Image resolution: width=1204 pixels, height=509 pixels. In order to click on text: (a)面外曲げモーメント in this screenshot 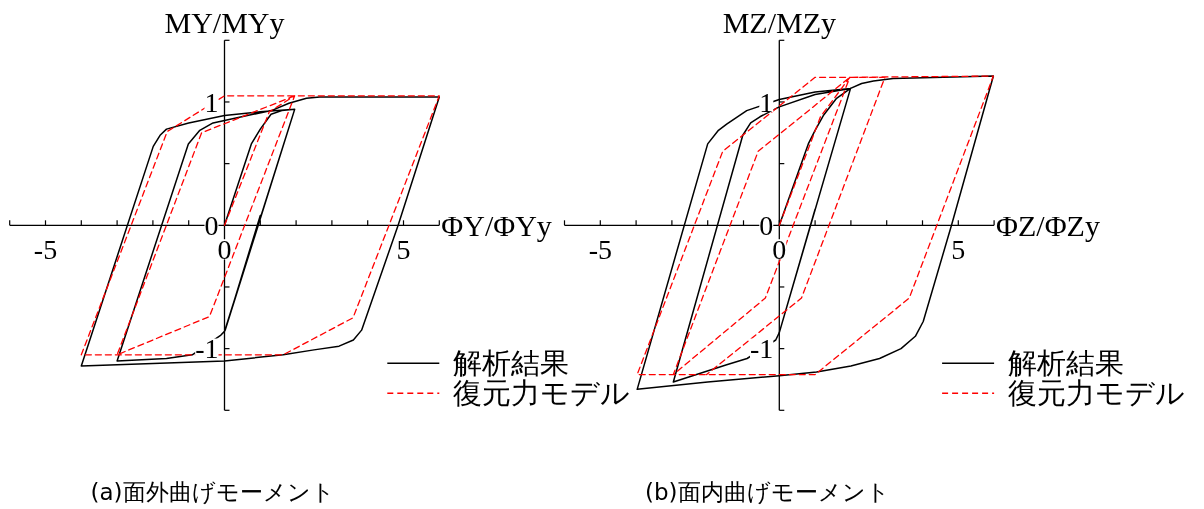, I will do `click(212, 492)`.